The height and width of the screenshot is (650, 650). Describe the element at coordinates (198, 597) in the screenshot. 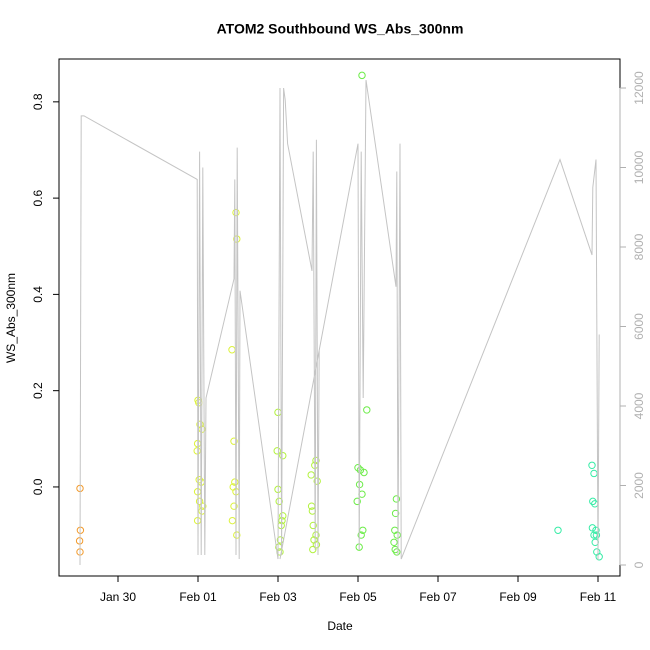

I see `x-tick-label: Feb 01` at that location.